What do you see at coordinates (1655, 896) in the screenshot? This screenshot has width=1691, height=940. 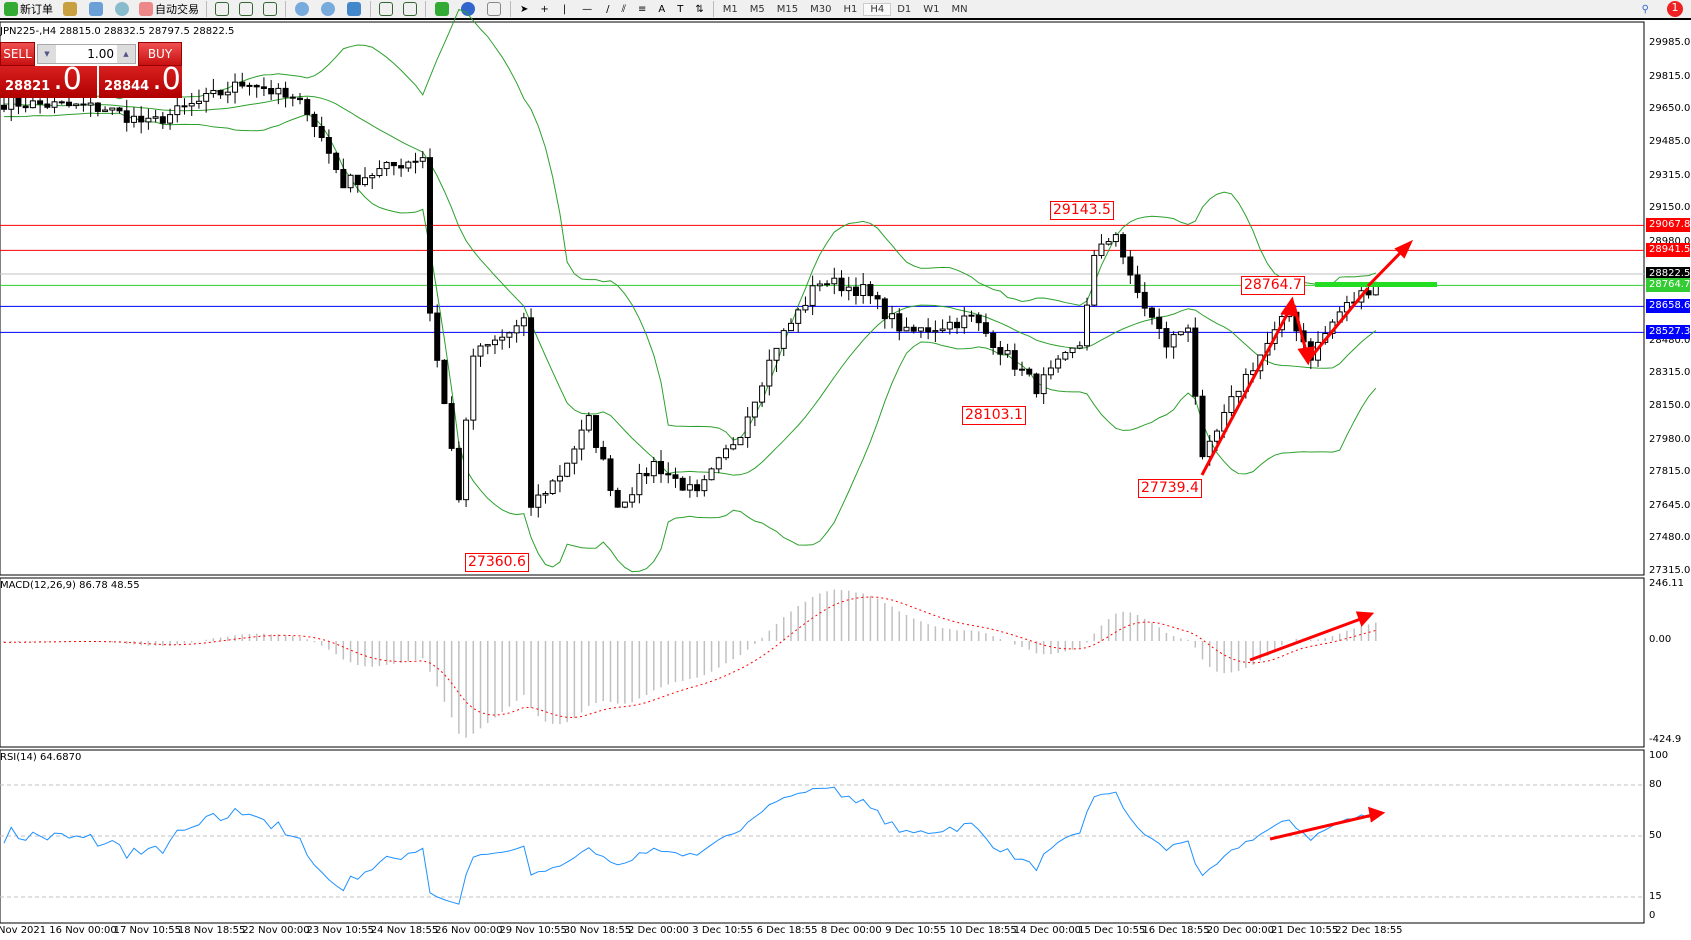 I see `rsi-axis-15: 15` at bounding box center [1655, 896].